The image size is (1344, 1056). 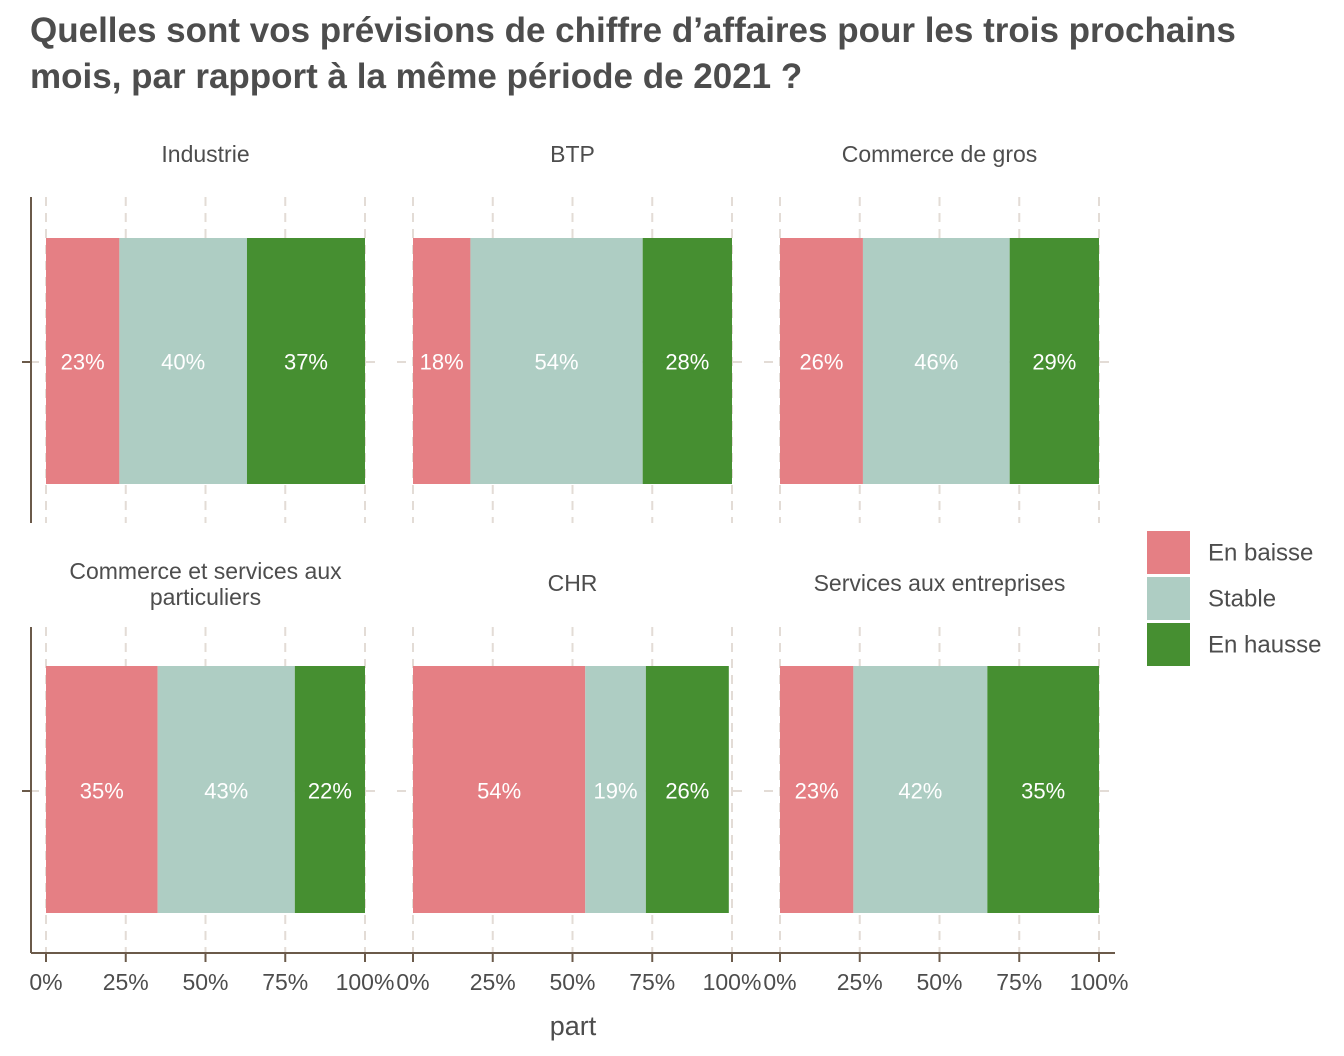 I want to click on facet-title-line: Commerce et services aux, so click(x=205, y=571).